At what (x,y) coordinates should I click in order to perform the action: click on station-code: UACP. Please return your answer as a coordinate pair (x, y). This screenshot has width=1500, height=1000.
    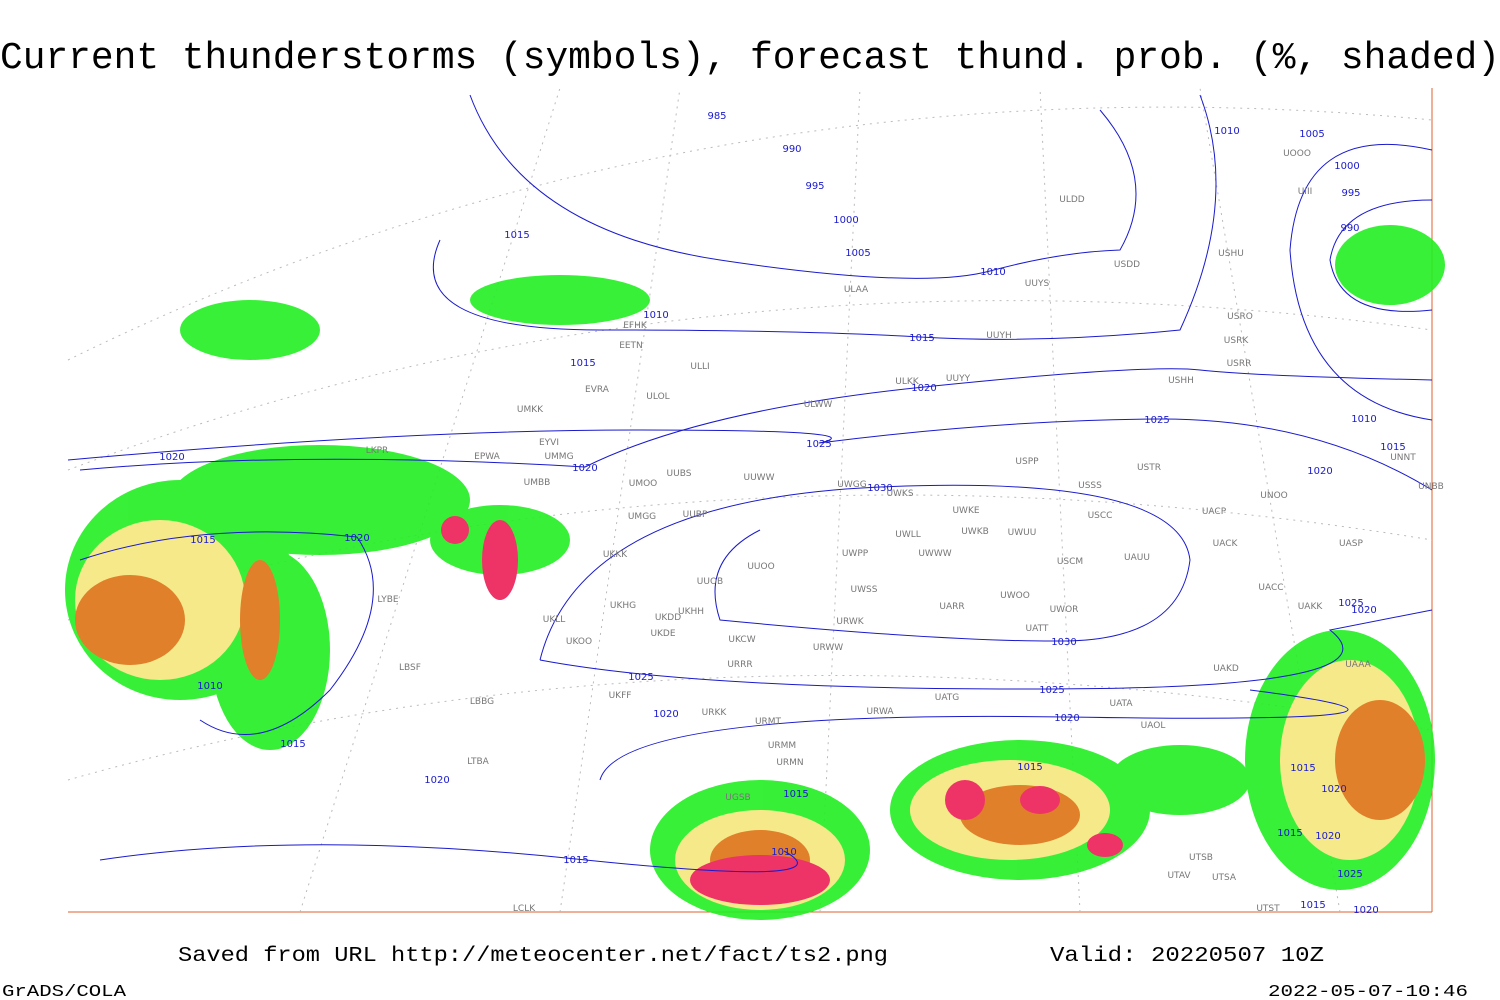
    Looking at the image, I should click on (1214, 512).